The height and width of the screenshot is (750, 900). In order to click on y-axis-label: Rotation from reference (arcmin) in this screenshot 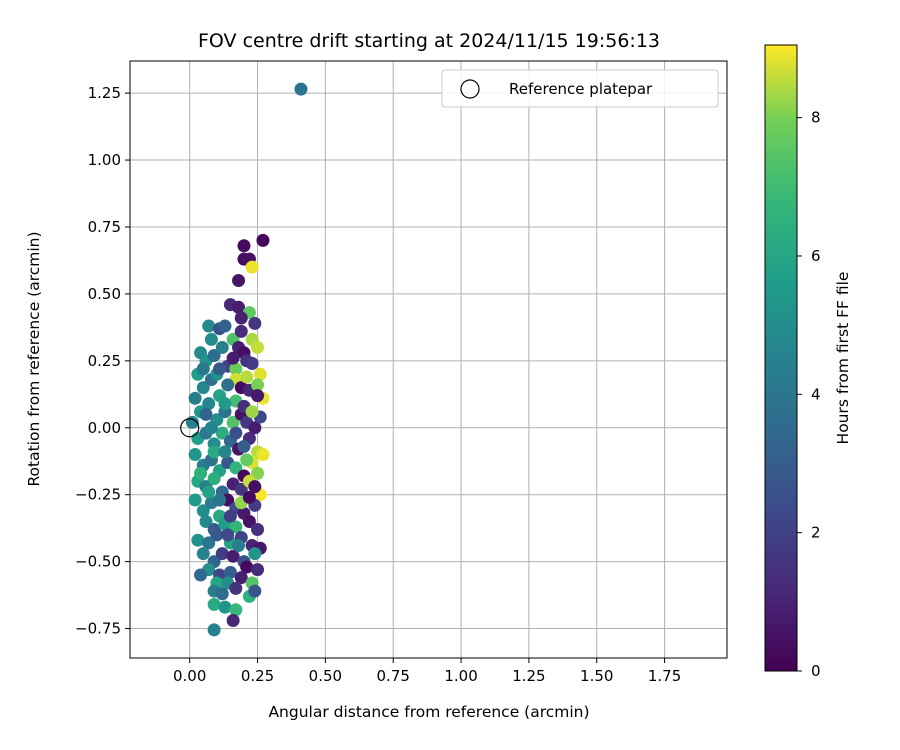, I will do `click(34, 358)`.